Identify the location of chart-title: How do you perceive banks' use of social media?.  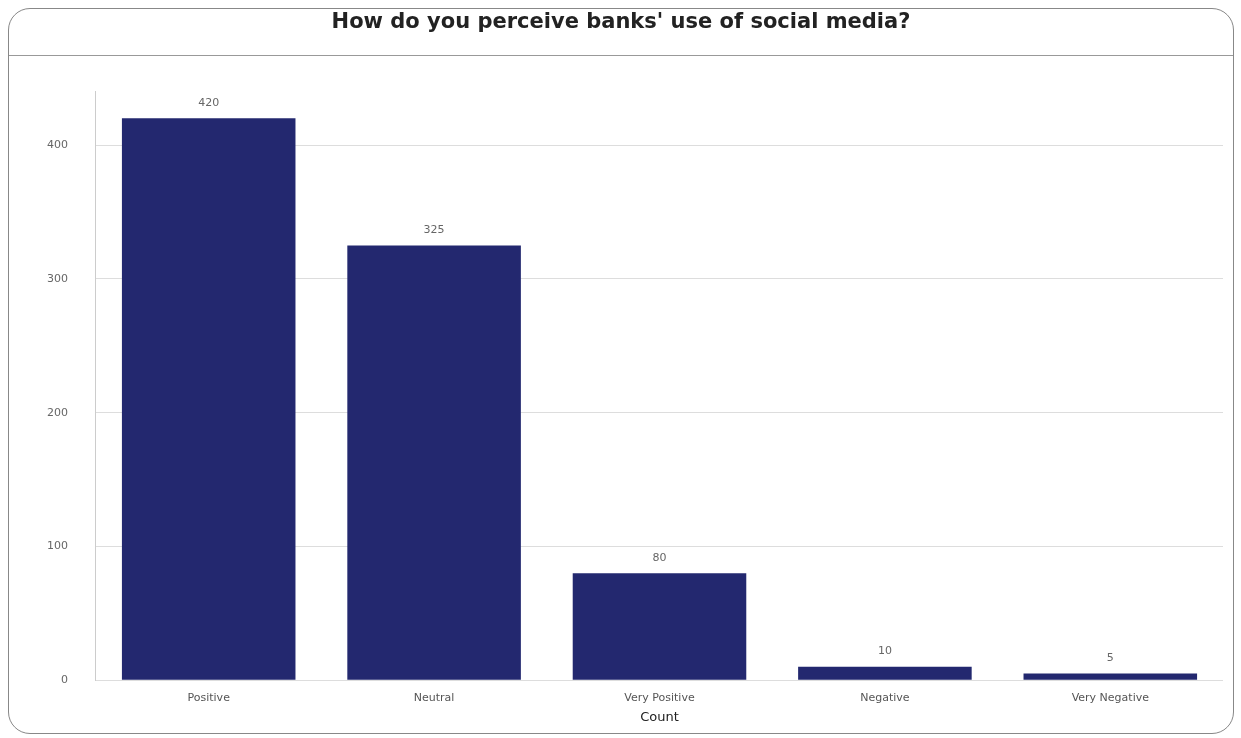
(621, 32).